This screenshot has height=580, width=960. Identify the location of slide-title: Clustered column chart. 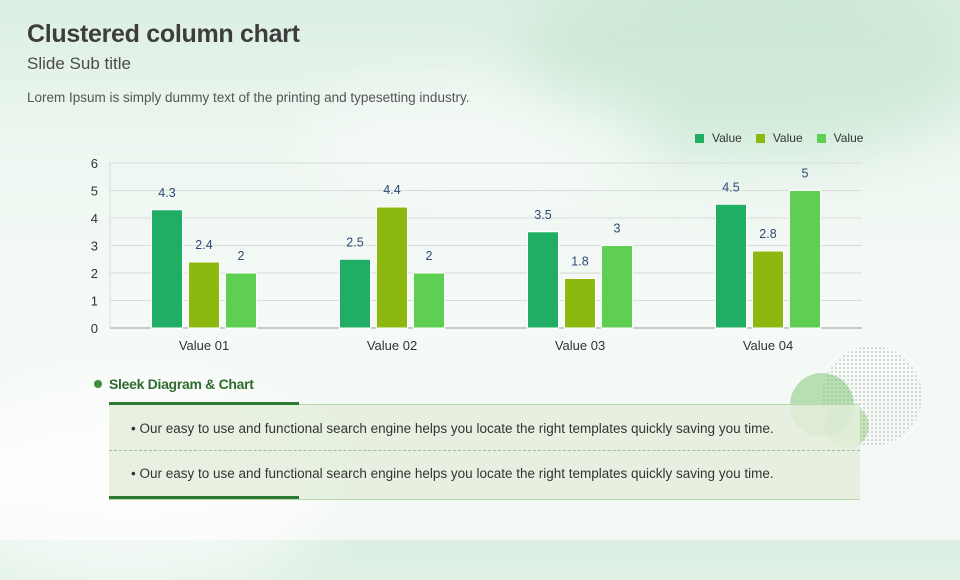
(163, 34).